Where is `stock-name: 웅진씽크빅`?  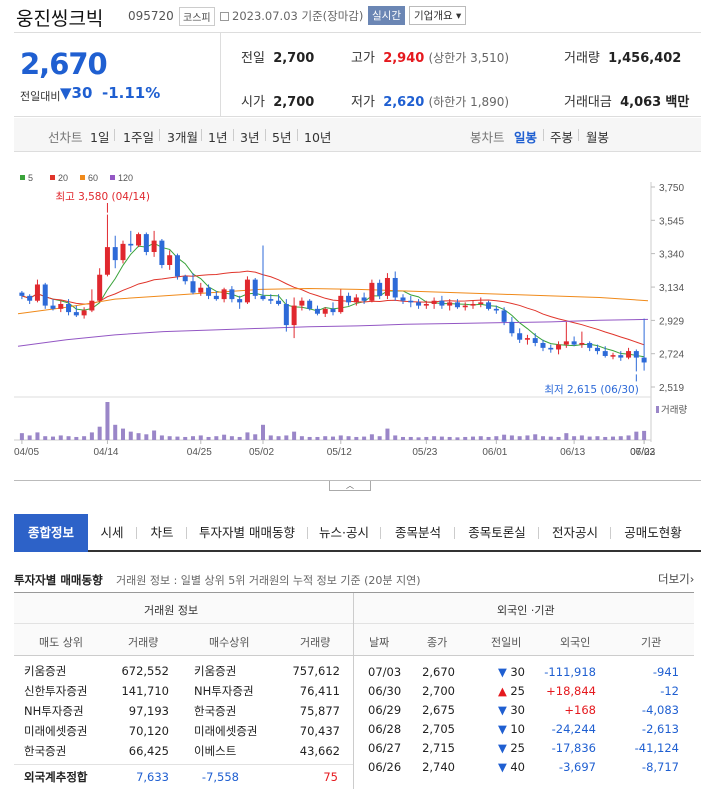 stock-name: 웅진씽크빅 is located at coordinates (60, 19).